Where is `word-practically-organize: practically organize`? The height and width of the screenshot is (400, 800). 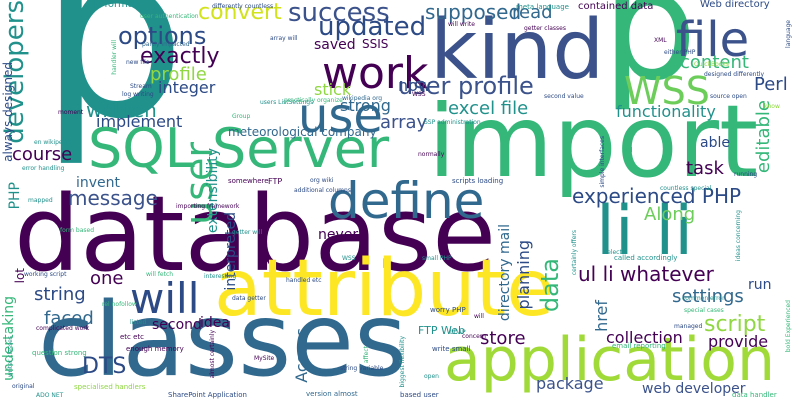
word-practically-organize: practically organize is located at coordinates (313, 100).